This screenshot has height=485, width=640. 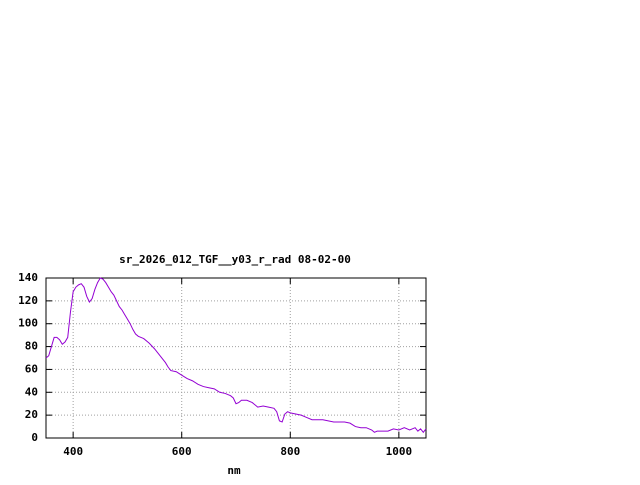 What do you see at coordinates (28, 300) in the screenshot?
I see `y-tick-label: 120` at bounding box center [28, 300].